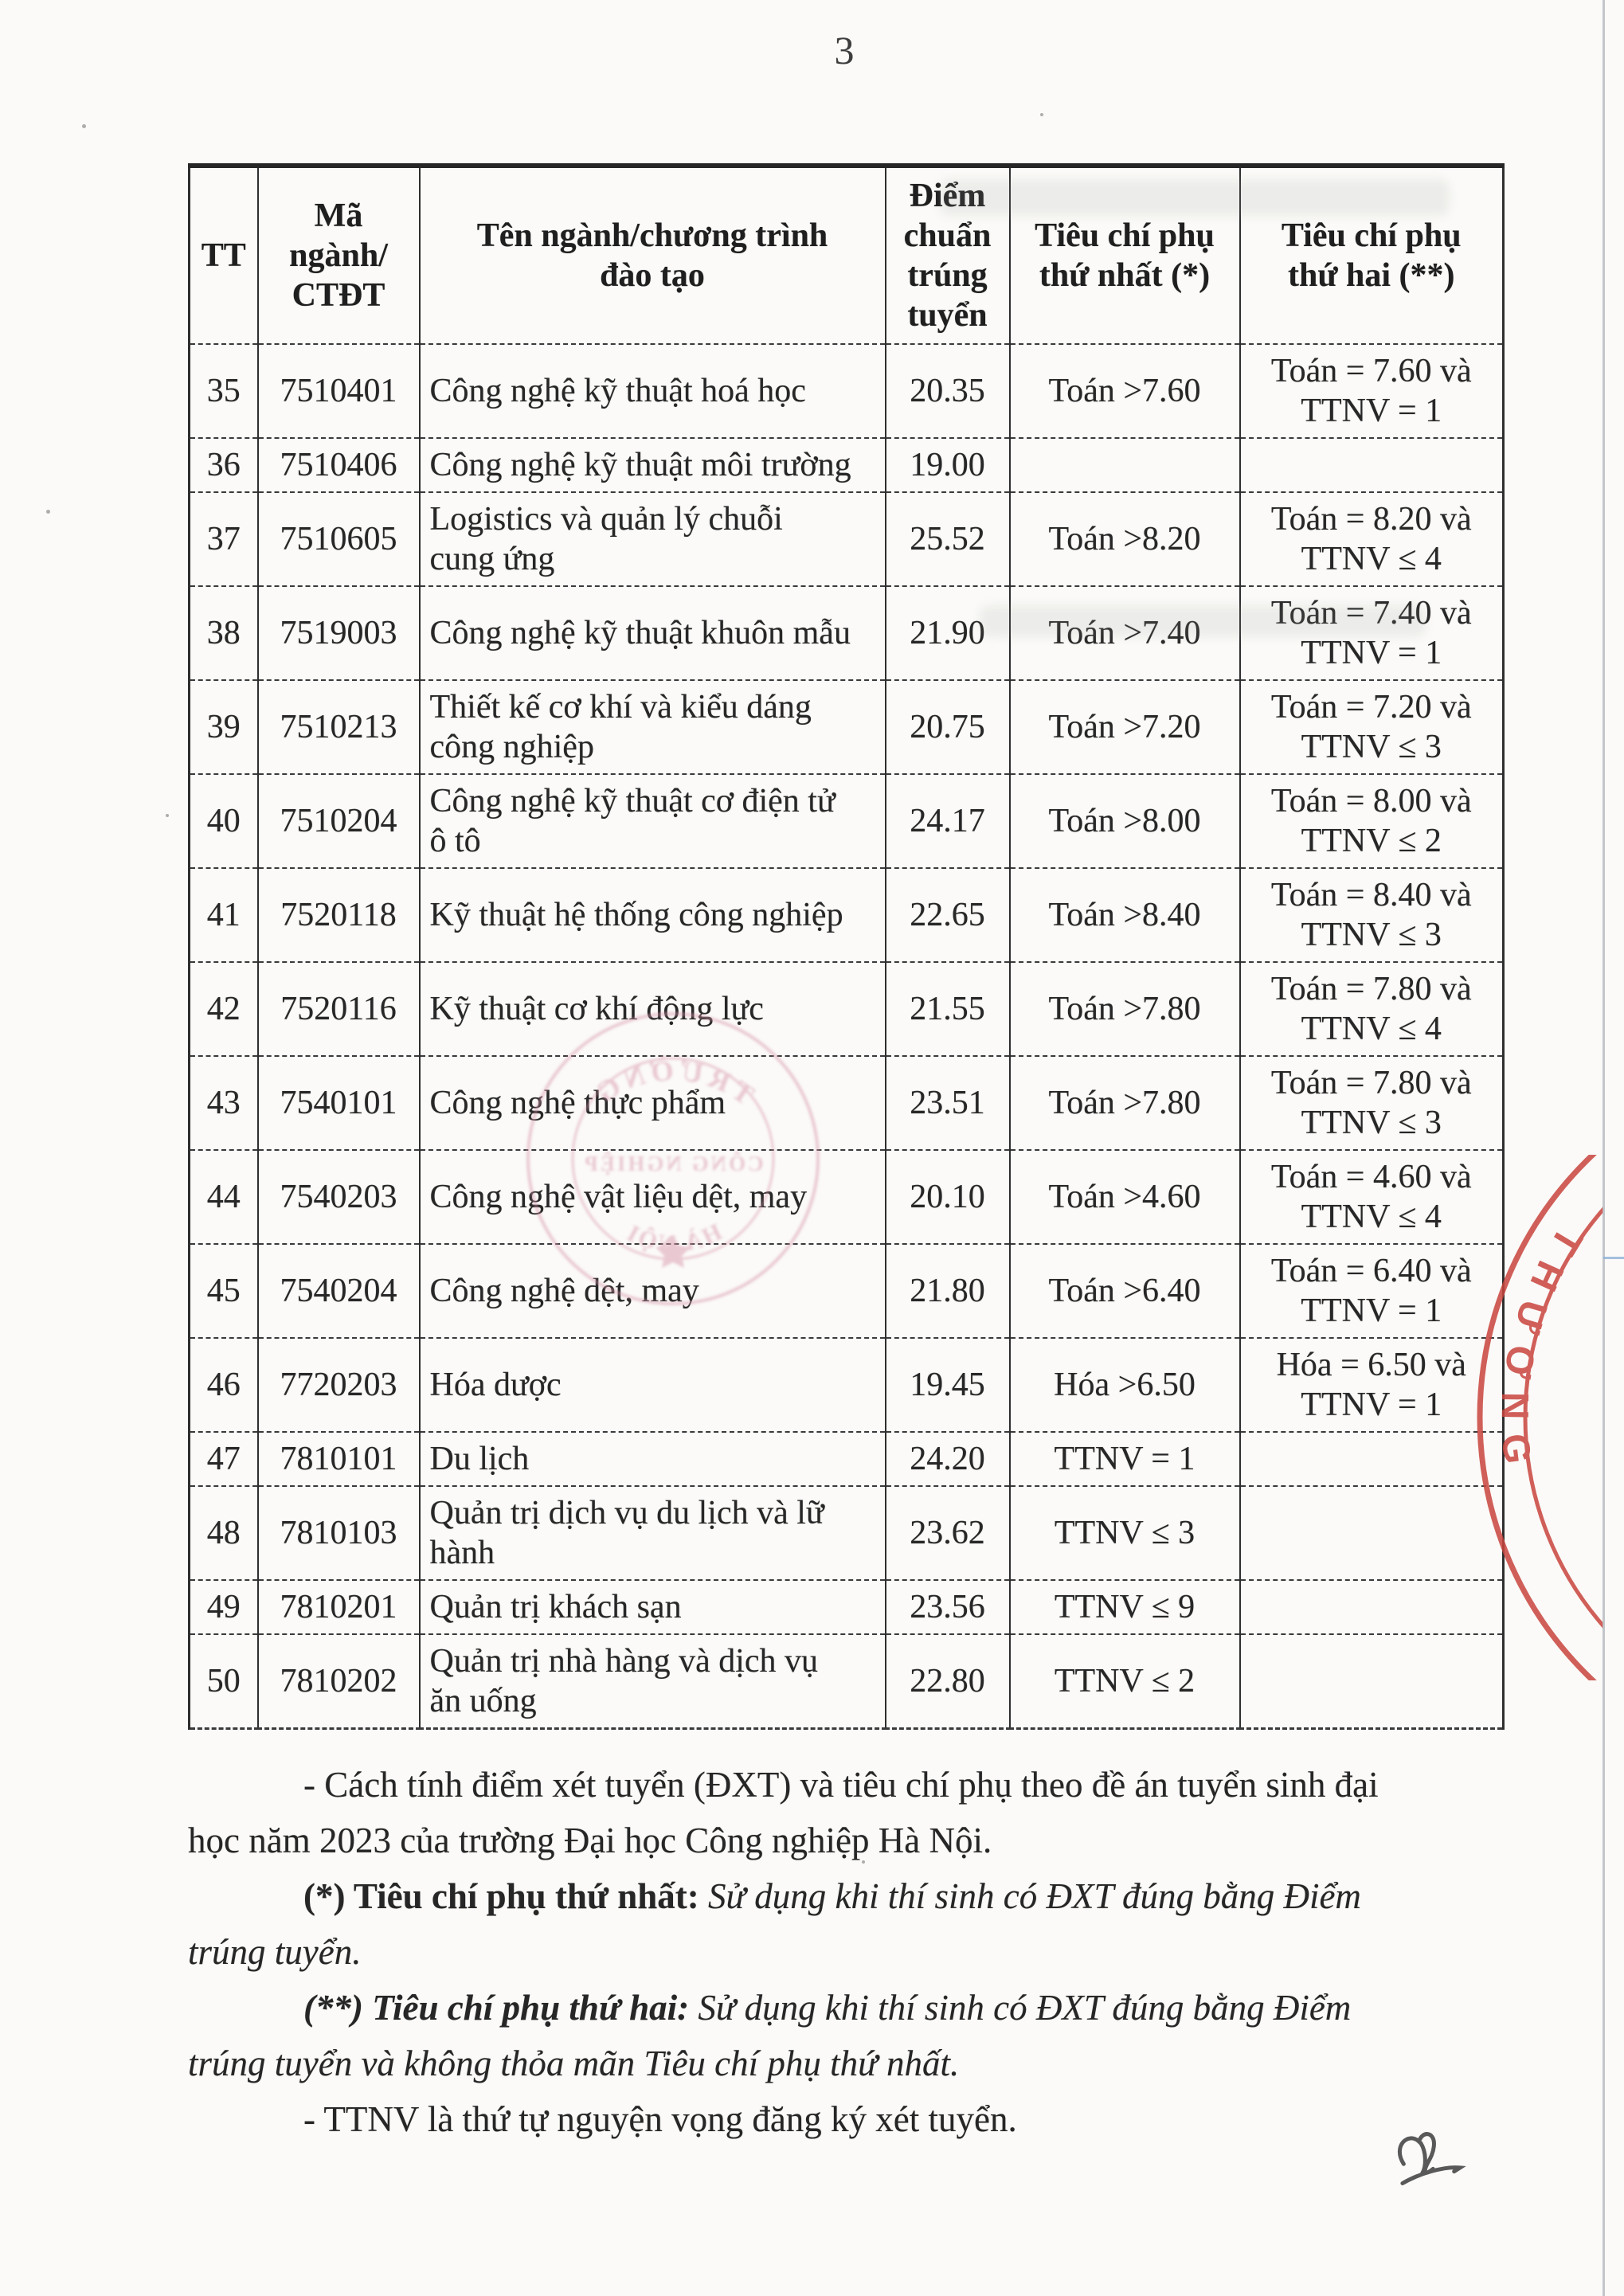 This screenshot has width=1624, height=2296. What do you see at coordinates (1124, 255) in the screenshot?
I see `header-criteria-1: Tiêu chí phụ thứ nhất (*)` at bounding box center [1124, 255].